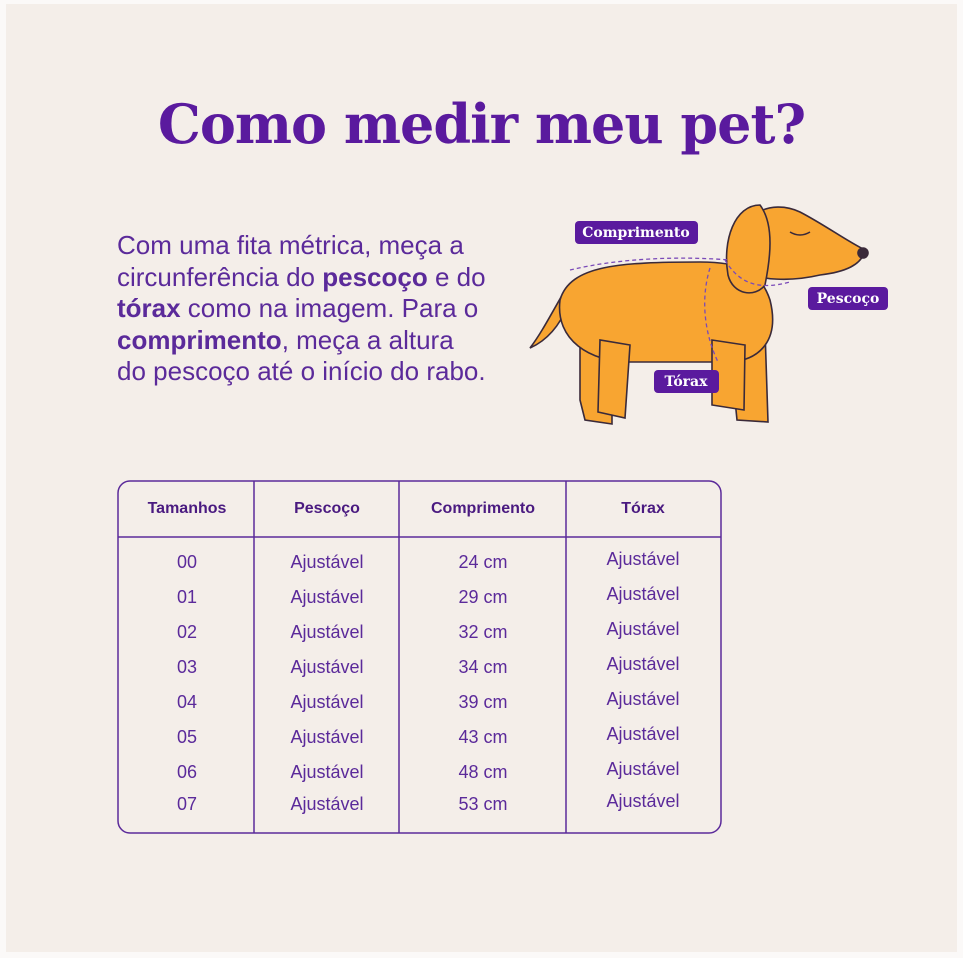 Image resolution: width=963 pixels, height=958 pixels. What do you see at coordinates (614, 379) in the screenshot?
I see `leg` at bounding box center [614, 379].